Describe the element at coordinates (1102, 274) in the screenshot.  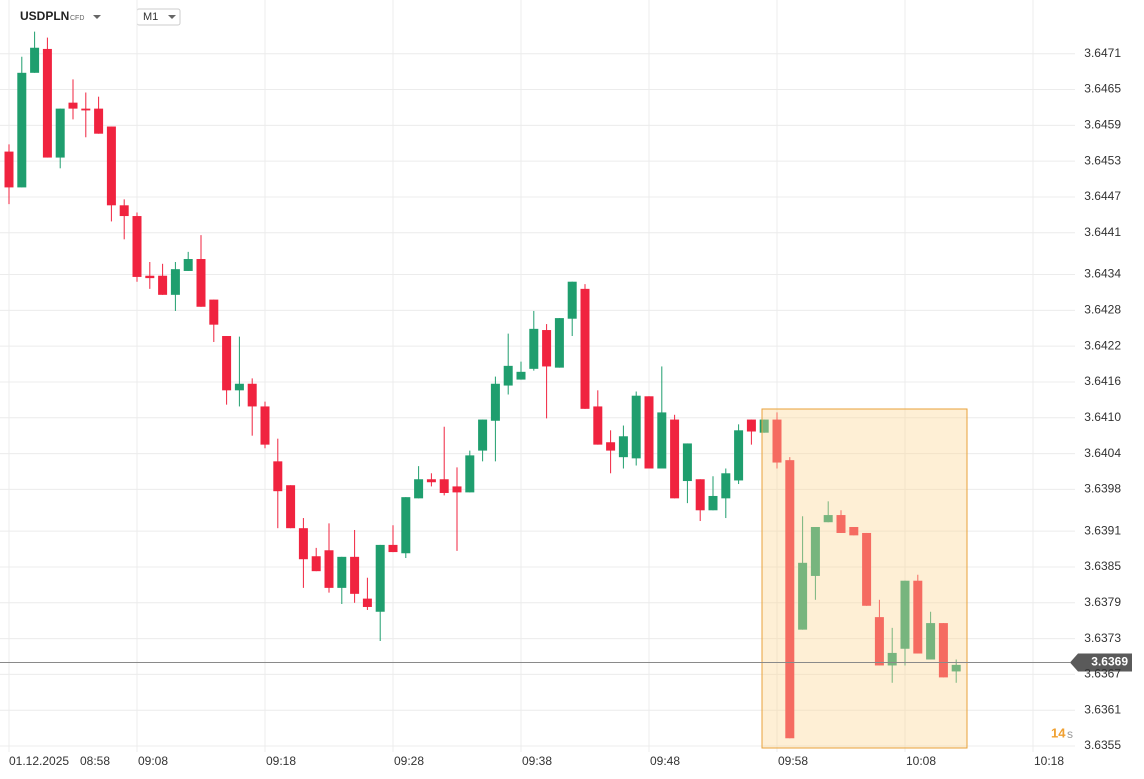
I see `y-tick-label: 3.6434` at that location.